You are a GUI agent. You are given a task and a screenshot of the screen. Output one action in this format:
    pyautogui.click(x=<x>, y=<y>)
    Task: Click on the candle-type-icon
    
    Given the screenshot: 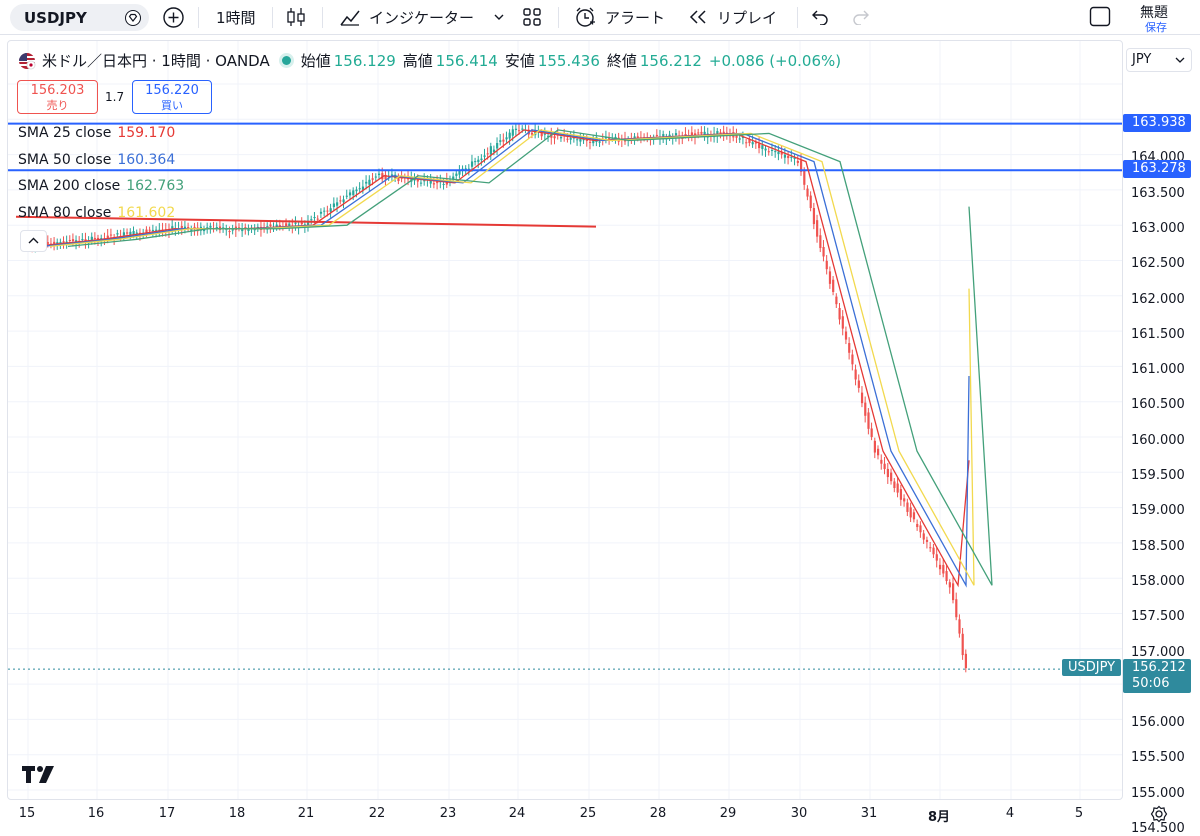 What is the action you would take?
    pyautogui.click(x=296, y=17)
    